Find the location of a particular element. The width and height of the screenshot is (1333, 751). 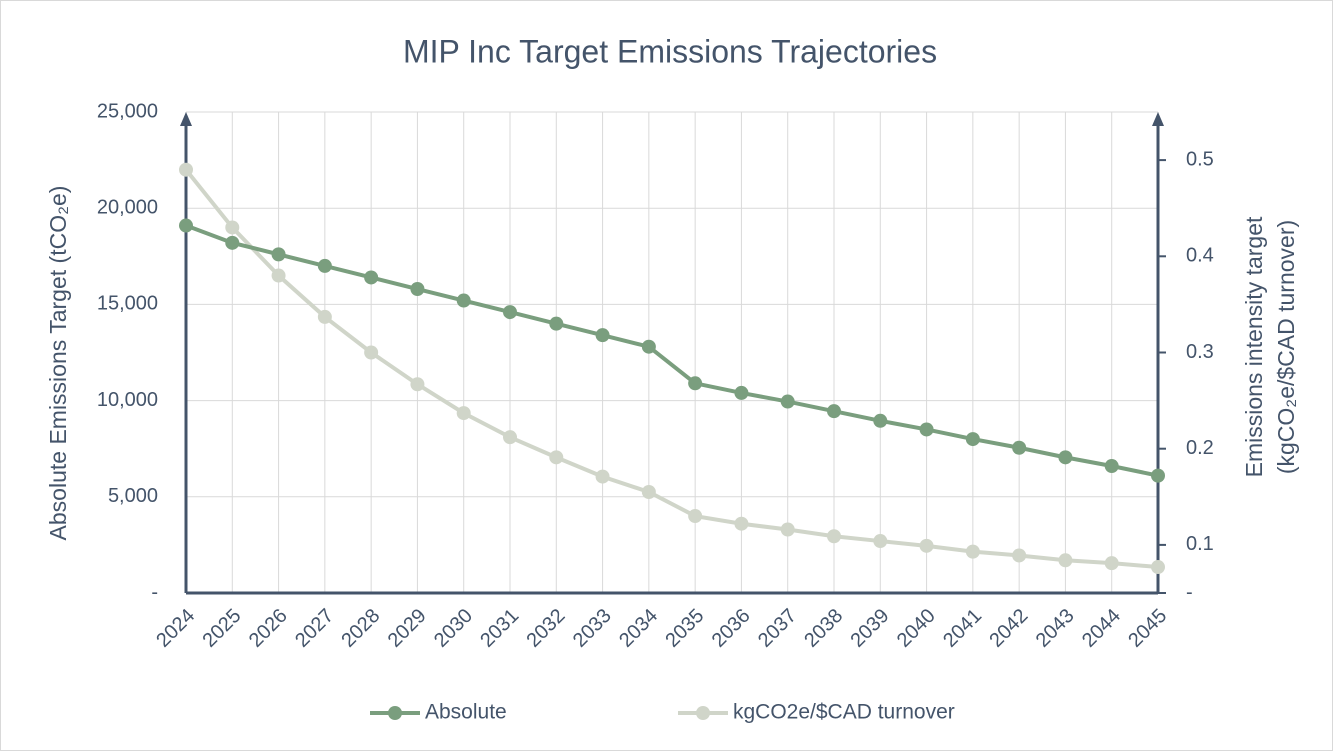

legend-label: Absolute is located at coordinates (466, 712).